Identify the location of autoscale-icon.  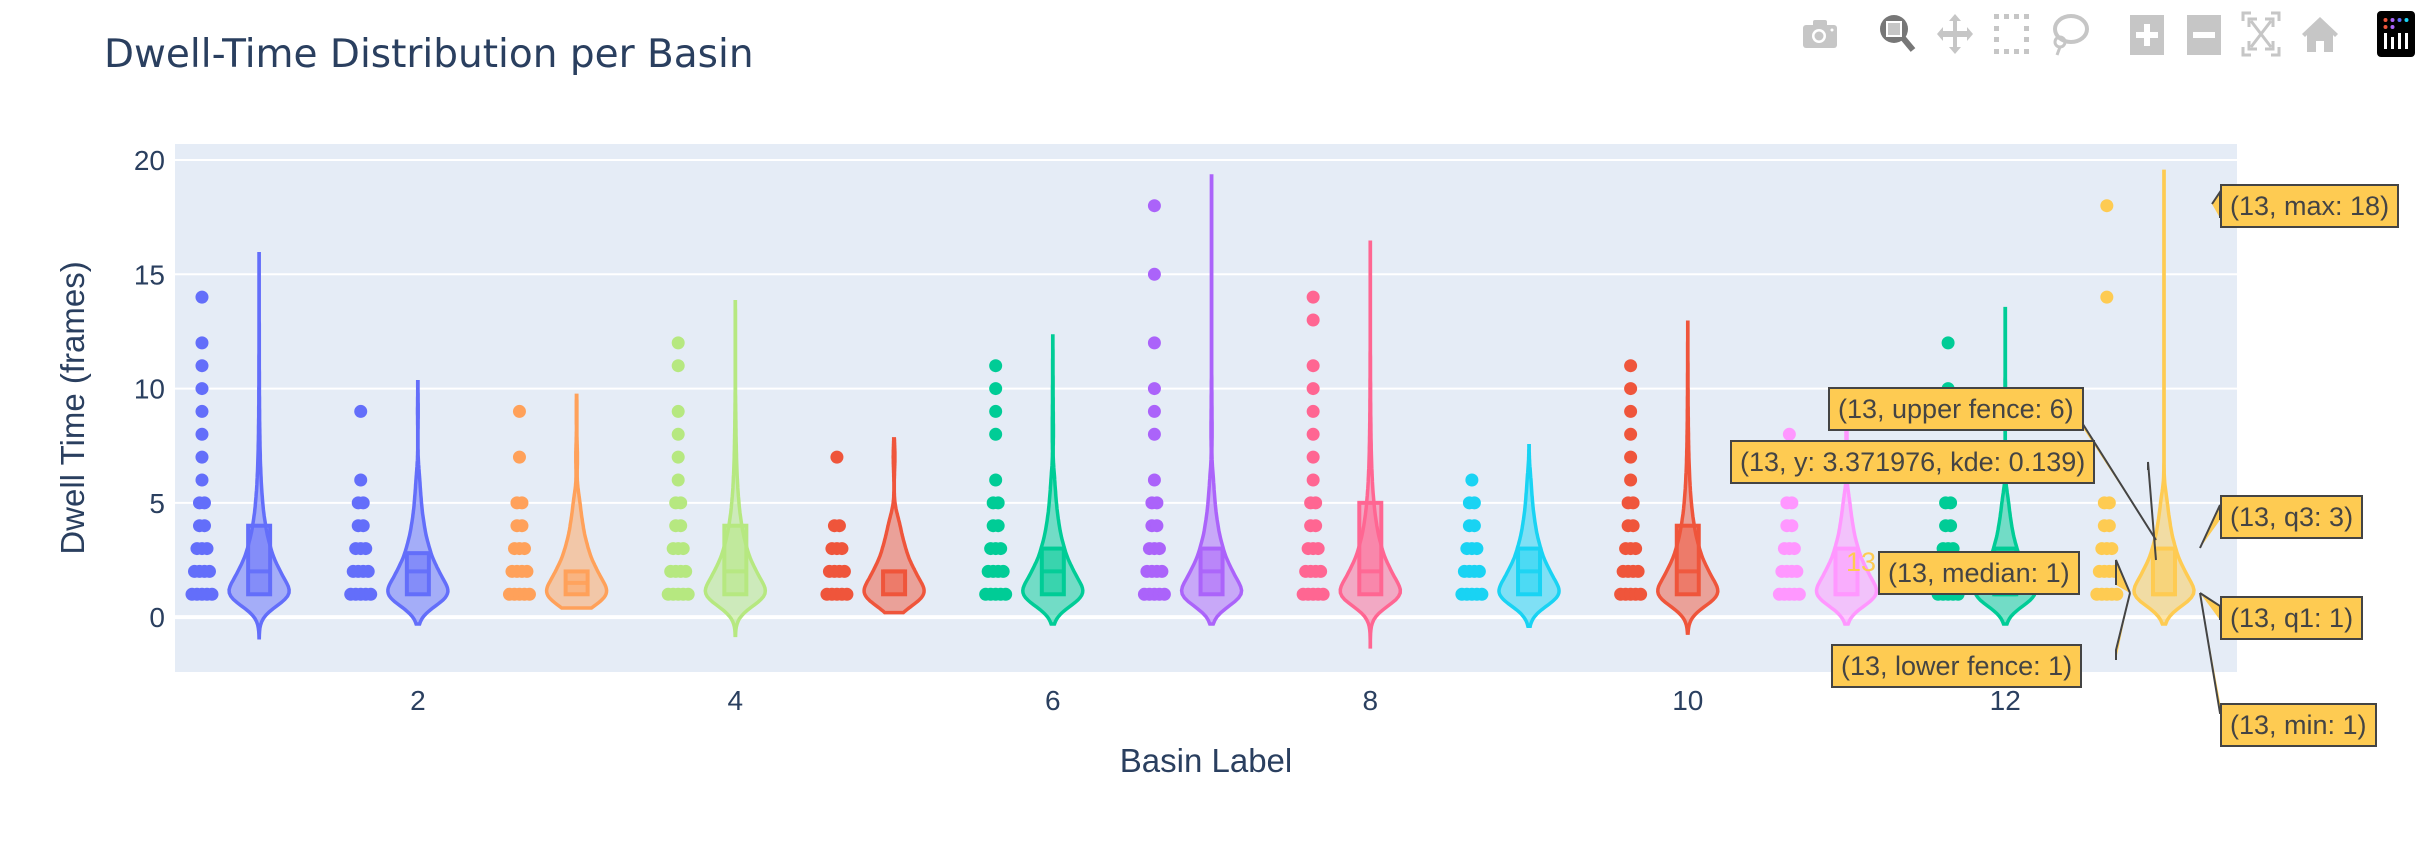
(2261, 34).